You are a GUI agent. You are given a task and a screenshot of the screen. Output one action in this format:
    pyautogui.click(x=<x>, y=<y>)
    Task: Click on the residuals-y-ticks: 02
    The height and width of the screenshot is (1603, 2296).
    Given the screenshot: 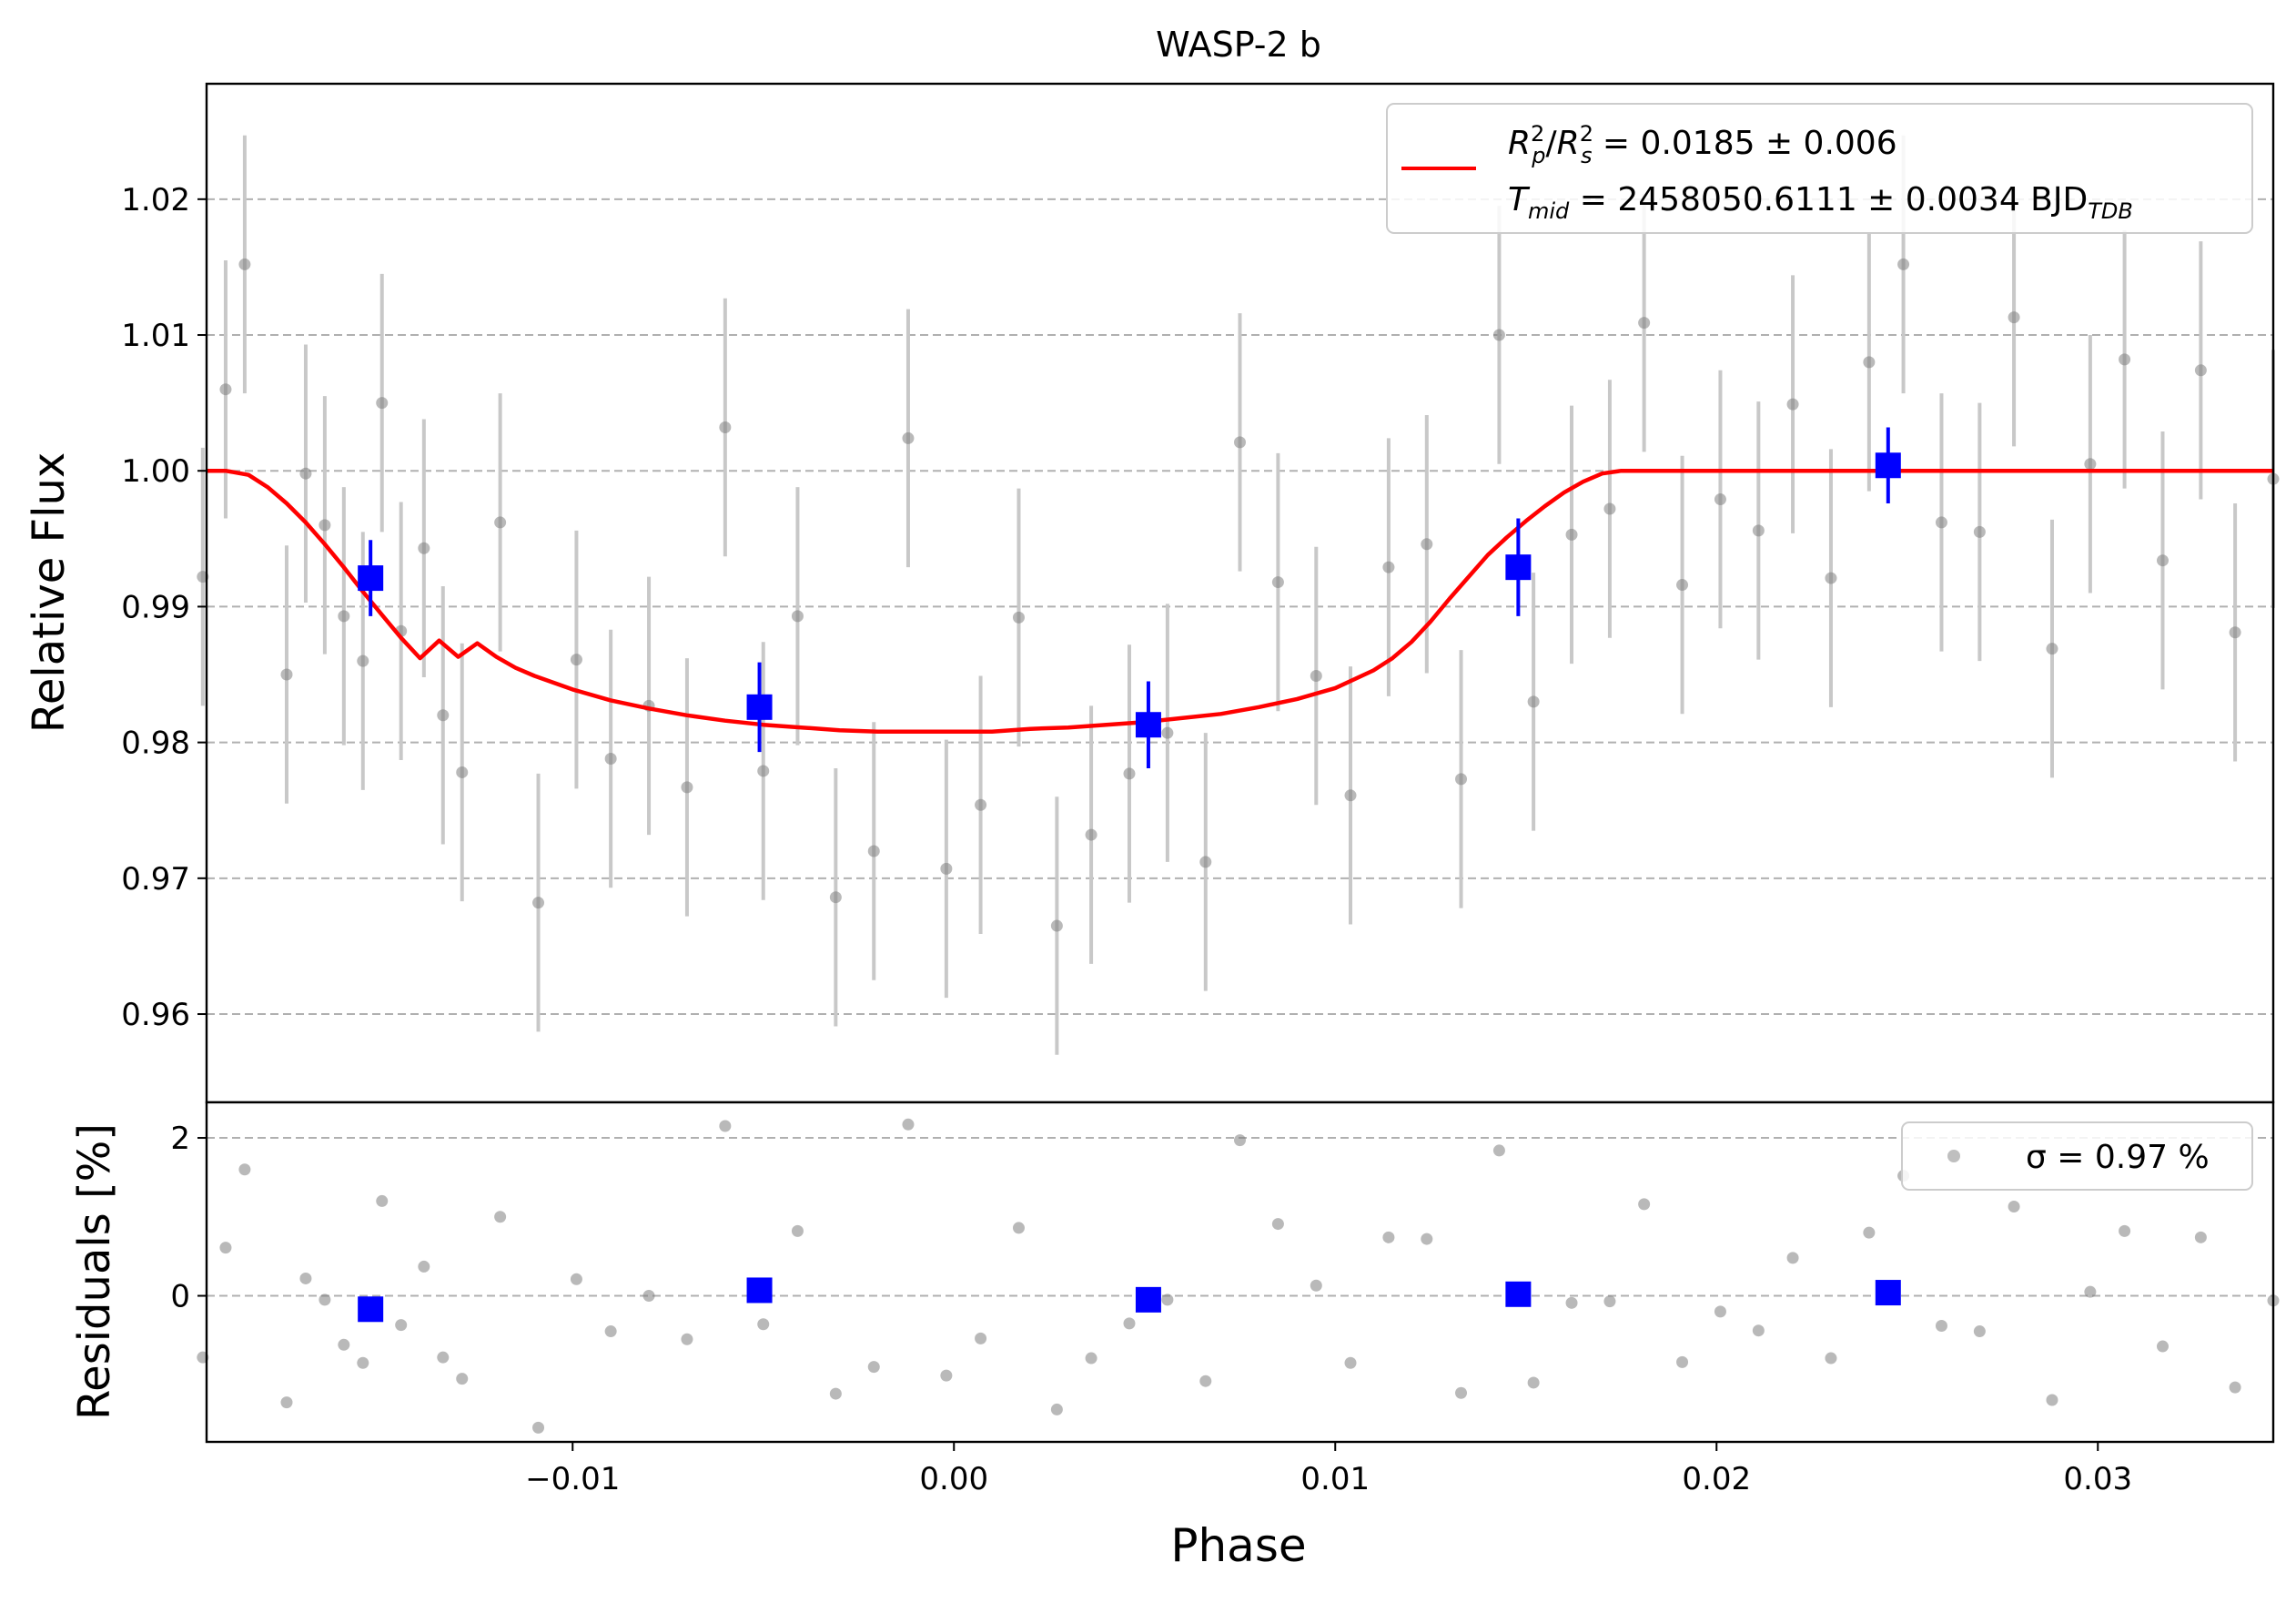 What is the action you would take?
    pyautogui.click(x=189, y=1218)
    